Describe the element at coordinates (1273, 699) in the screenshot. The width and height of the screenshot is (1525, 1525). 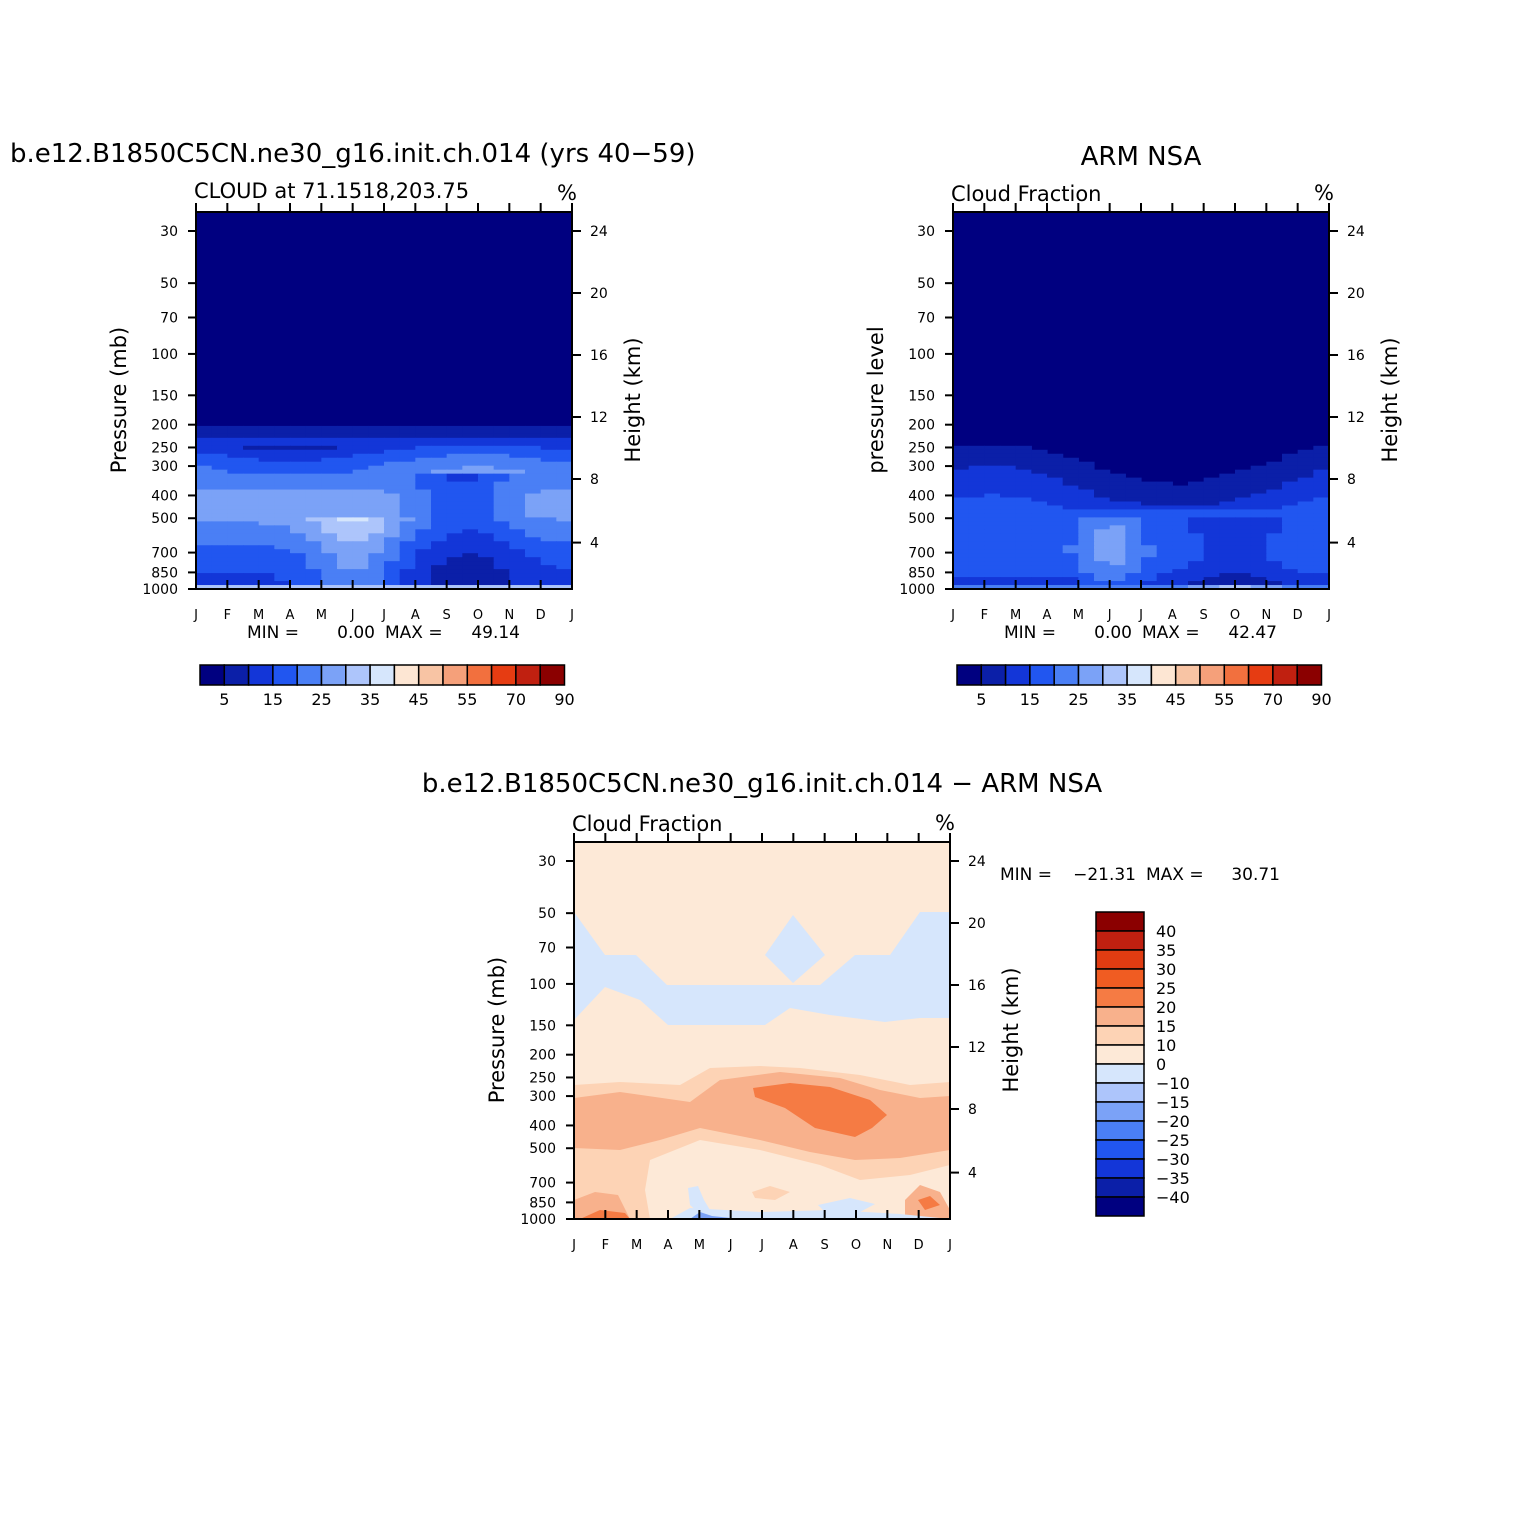
I see `obs-colorbar-label: 70` at that location.